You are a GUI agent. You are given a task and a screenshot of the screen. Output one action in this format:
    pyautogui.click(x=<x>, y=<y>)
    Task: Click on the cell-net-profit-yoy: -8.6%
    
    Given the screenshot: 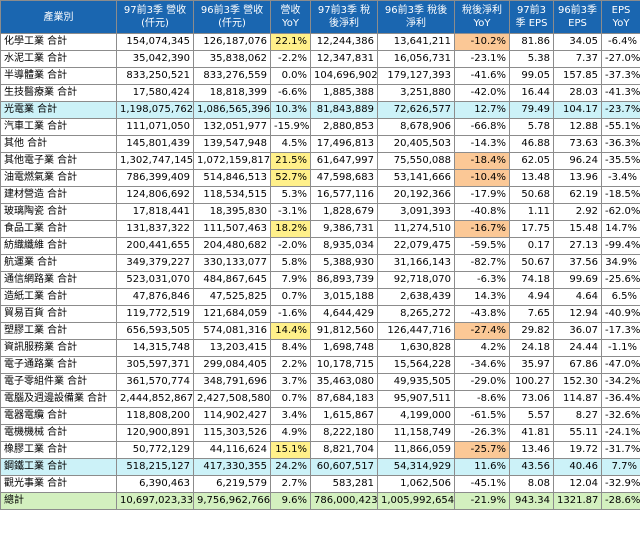 What is the action you would take?
    pyautogui.click(x=482, y=399)
    